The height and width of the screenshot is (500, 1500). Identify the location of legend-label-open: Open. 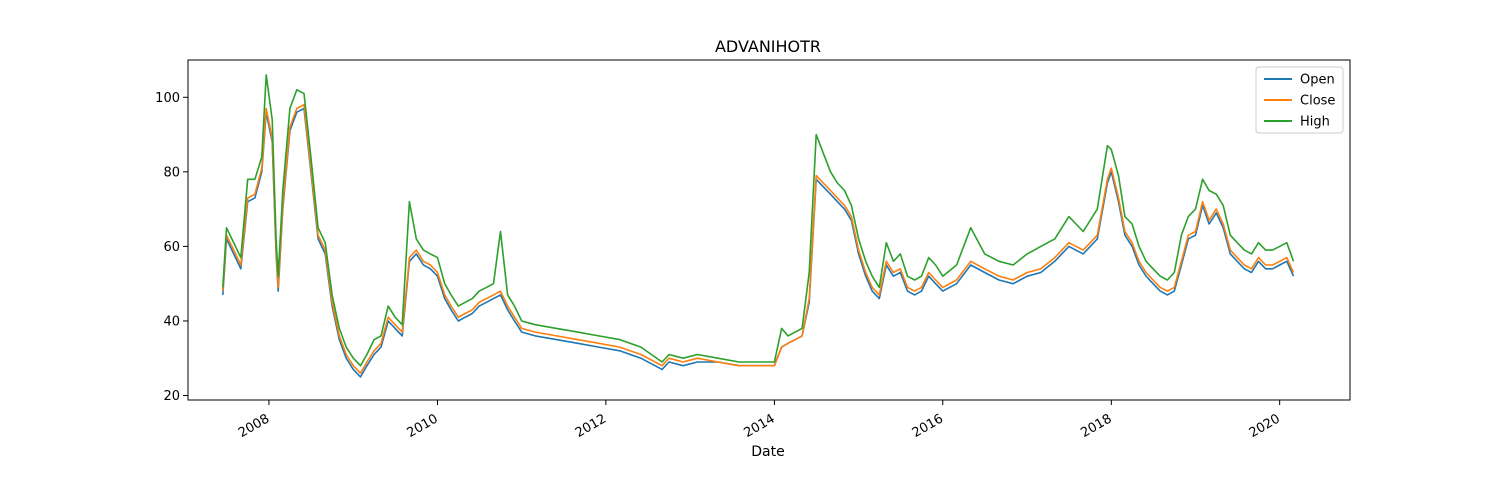
(1317, 80).